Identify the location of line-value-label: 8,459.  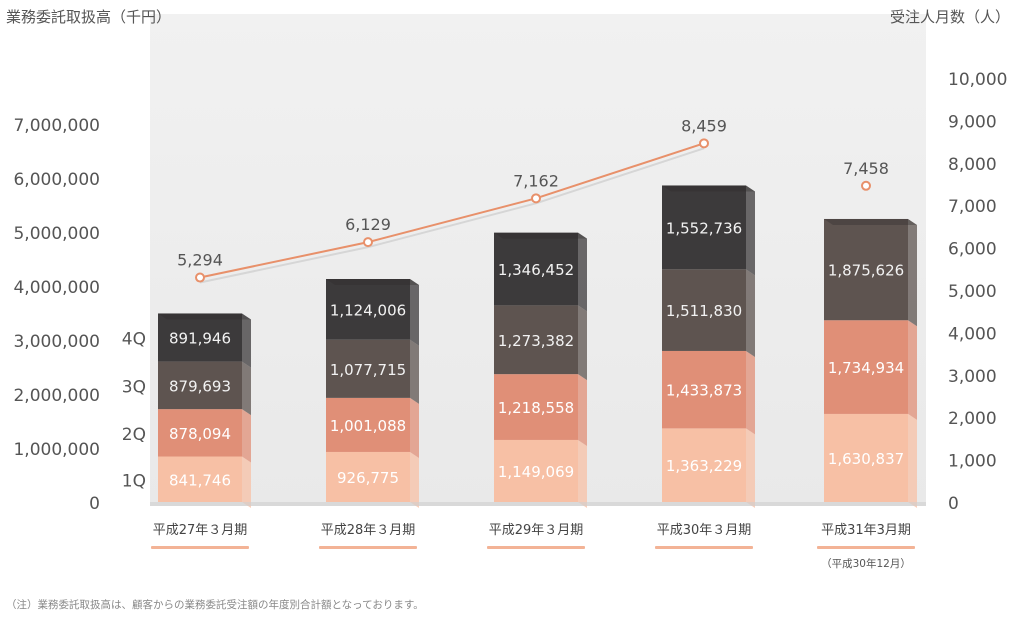
(704, 125).